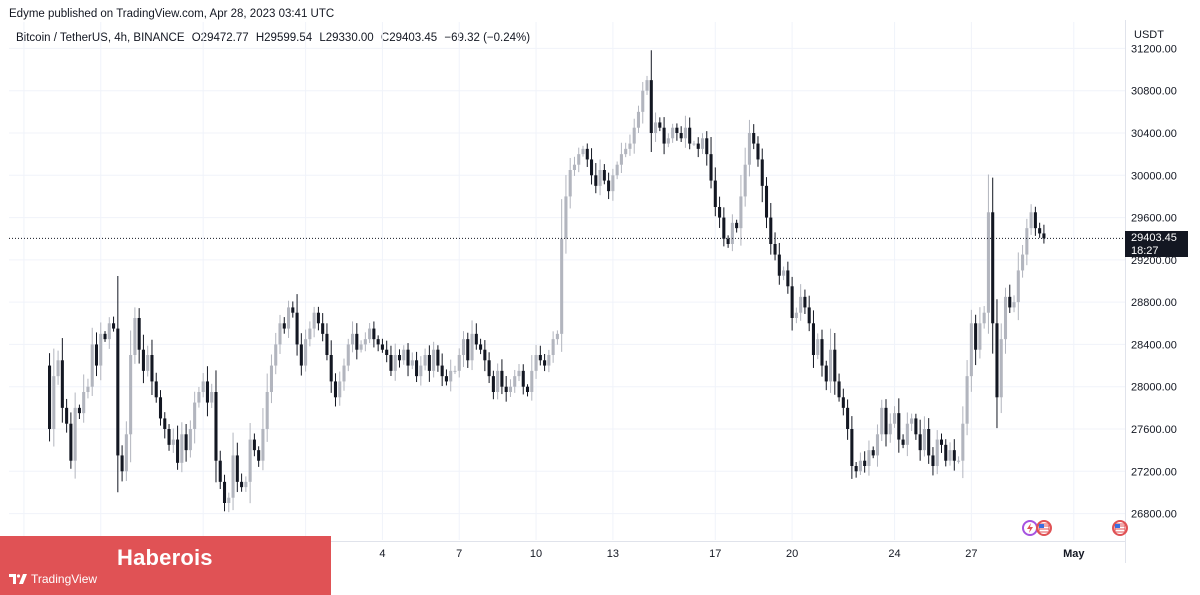  Describe the element at coordinates (1154, 430) in the screenshot. I see `price-tick-label: 27600.00` at that location.